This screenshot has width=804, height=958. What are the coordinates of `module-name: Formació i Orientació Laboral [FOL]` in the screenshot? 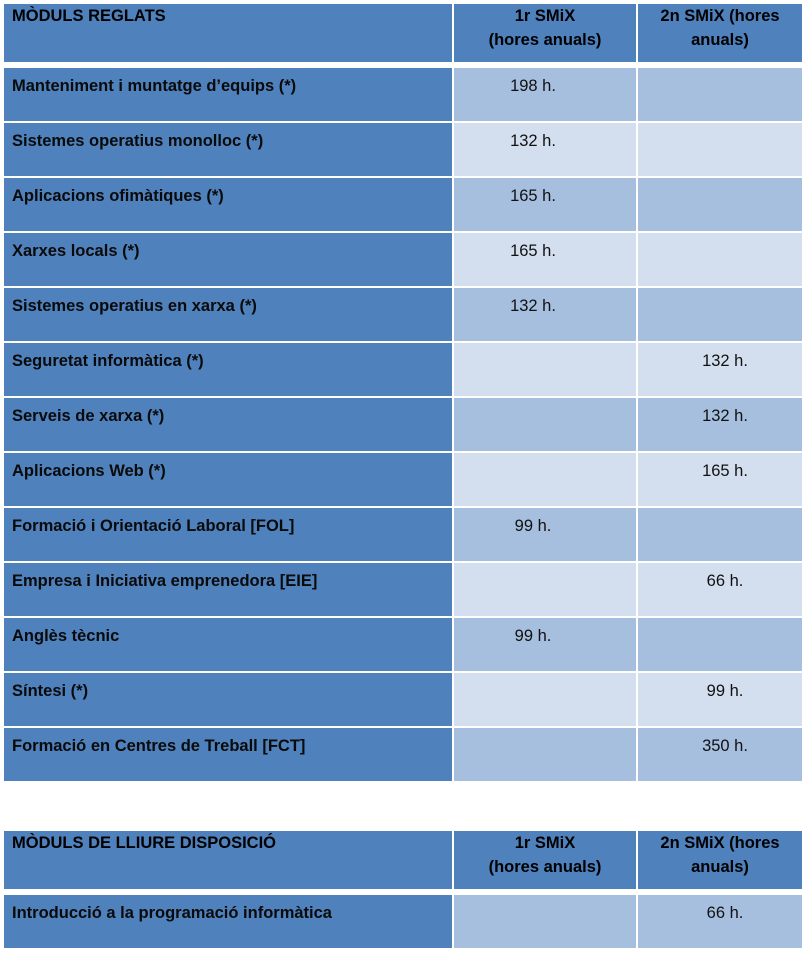 It's located at (228, 534).